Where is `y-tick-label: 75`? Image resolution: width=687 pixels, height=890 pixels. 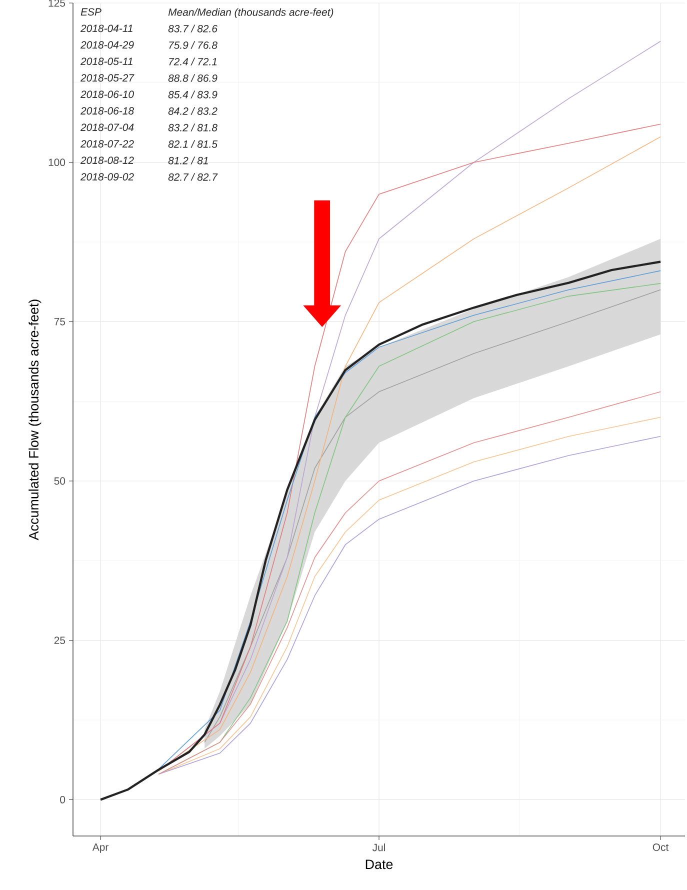 y-tick-label: 75 is located at coordinates (60, 322).